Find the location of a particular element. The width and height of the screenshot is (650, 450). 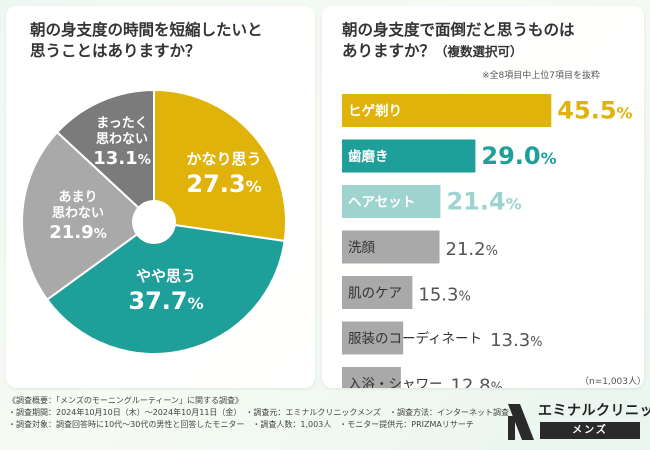

pie-slice-value-4: 13.1% is located at coordinates (121, 158).